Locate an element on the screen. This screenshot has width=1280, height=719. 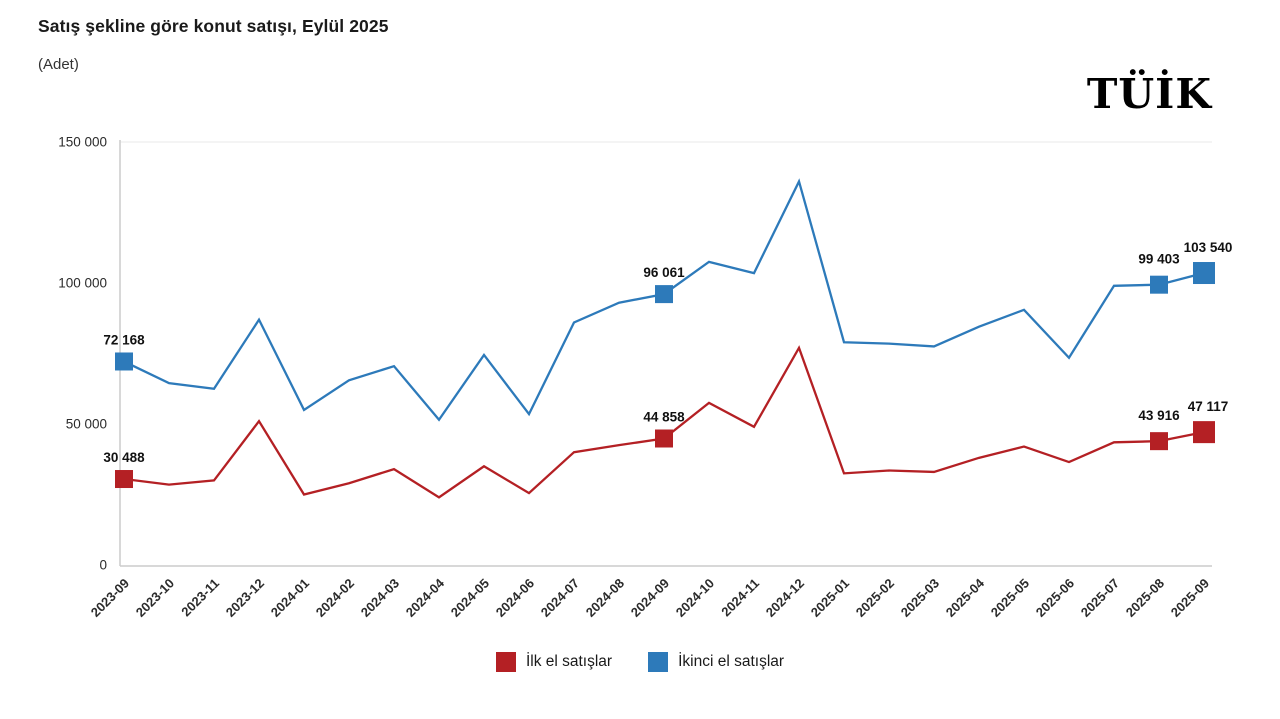
data-point-label: 96 061 is located at coordinates (664, 272).